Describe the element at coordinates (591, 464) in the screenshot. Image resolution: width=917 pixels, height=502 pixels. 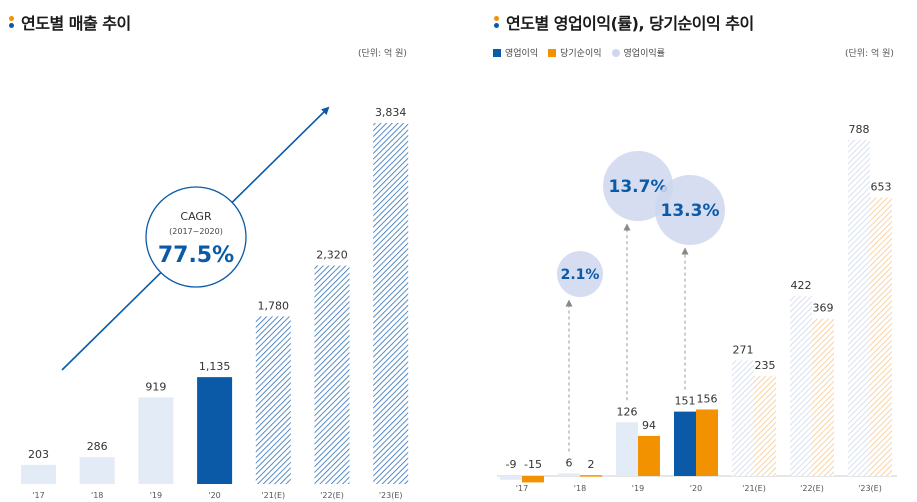
I see `net-income-value-label: 2` at that location.